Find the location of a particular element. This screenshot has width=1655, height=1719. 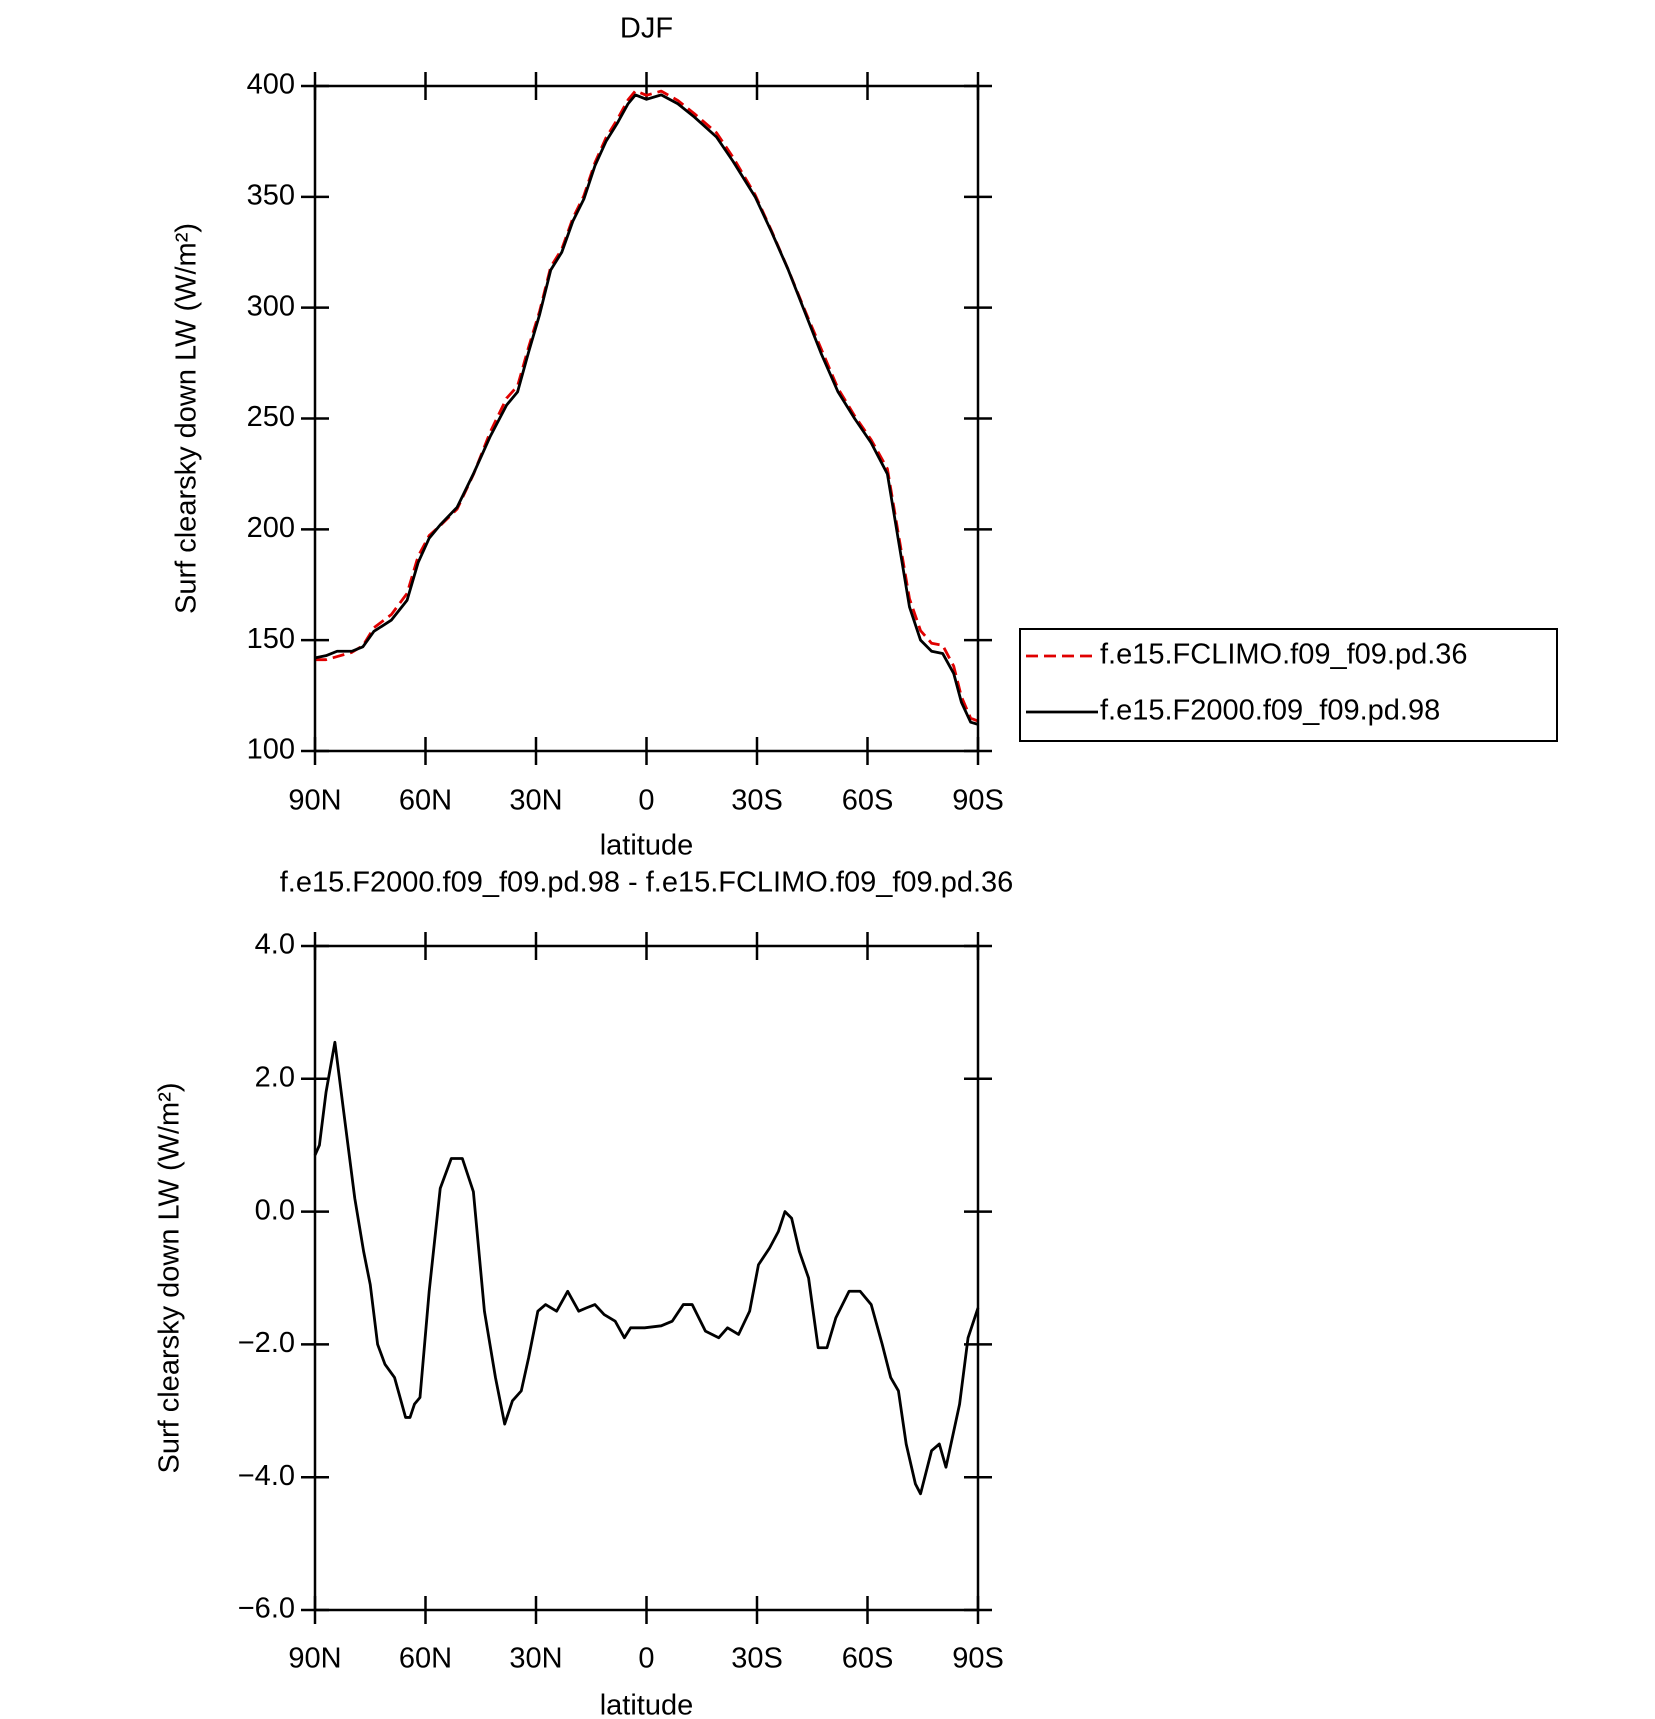

y-tick-label: 100 is located at coordinates (271, 750).